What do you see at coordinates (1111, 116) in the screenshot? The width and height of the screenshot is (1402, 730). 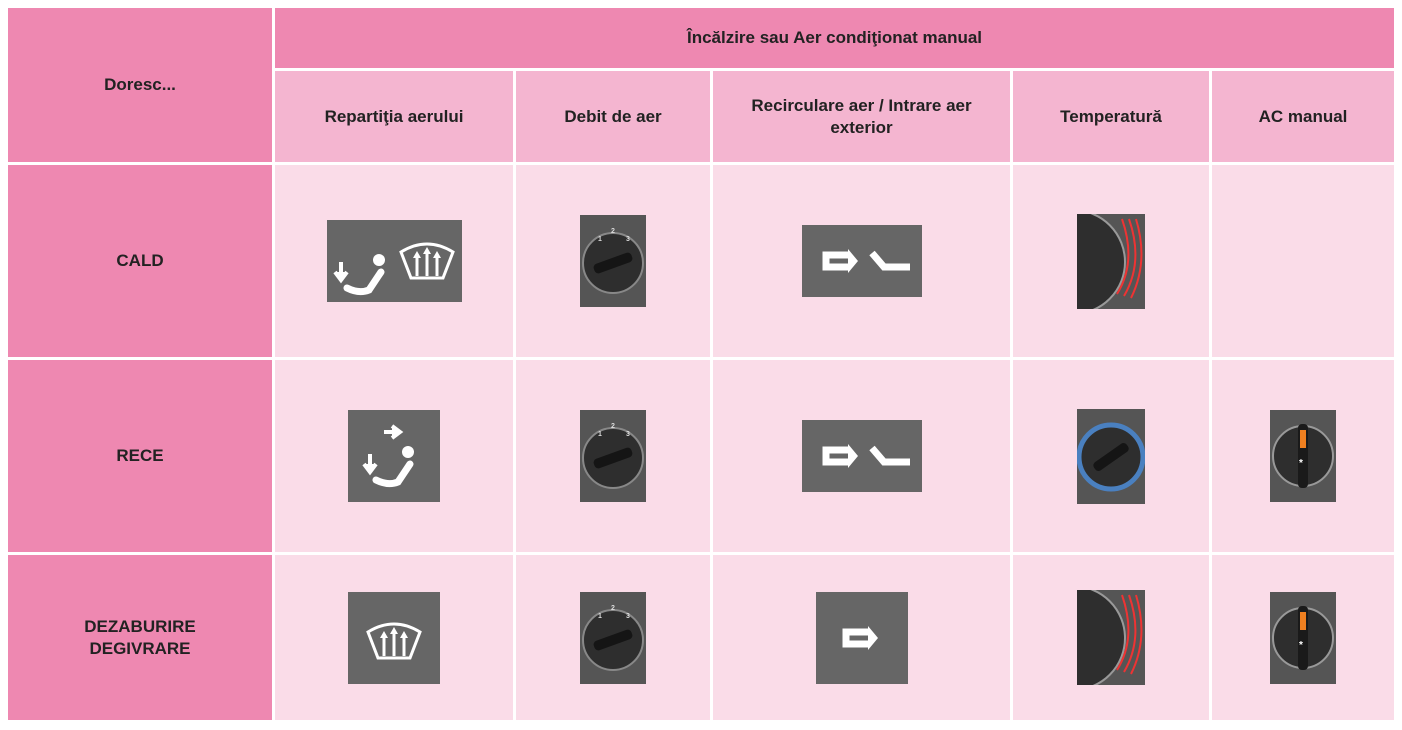 I see `column-header: Temperatură` at bounding box center [1111, 116].